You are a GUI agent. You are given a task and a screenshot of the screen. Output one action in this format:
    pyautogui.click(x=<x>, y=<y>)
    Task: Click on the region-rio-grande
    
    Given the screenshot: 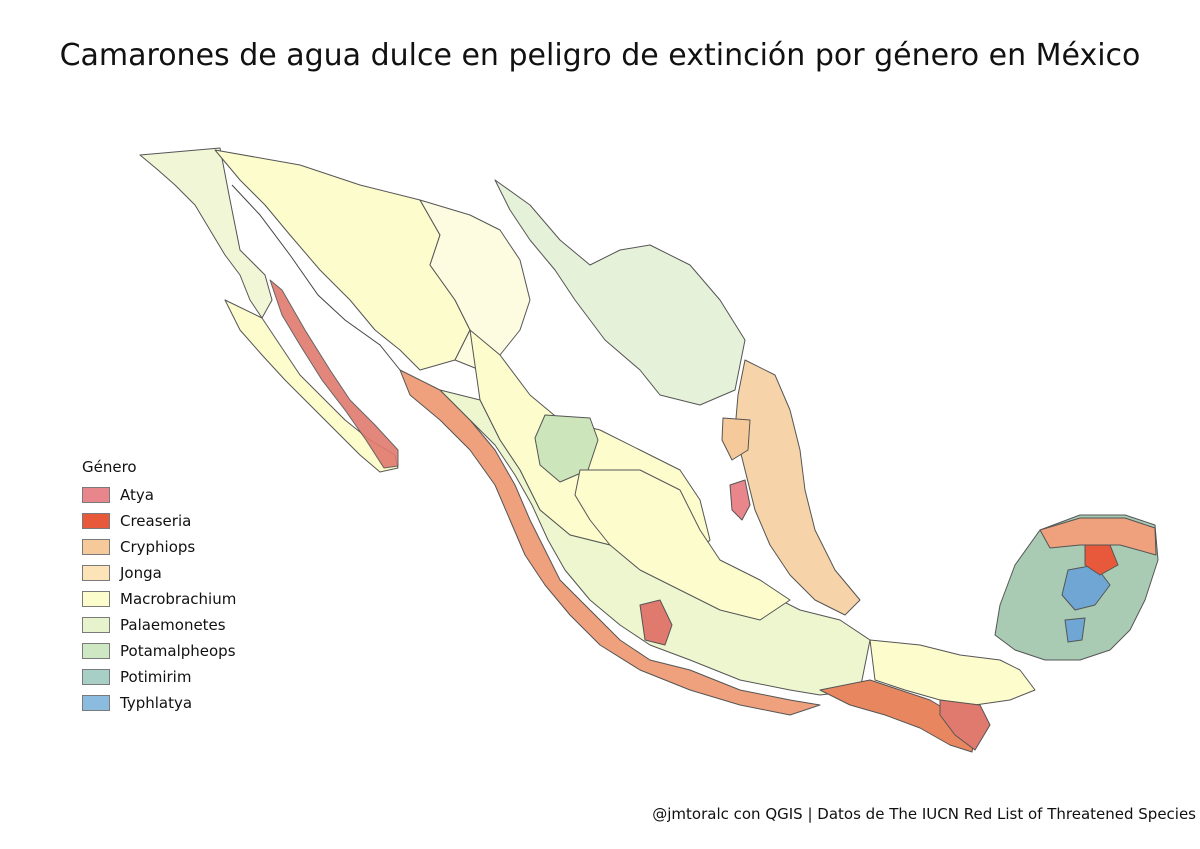 What is the action you would take?
    pyautogui.click(x=620, y=292)
    